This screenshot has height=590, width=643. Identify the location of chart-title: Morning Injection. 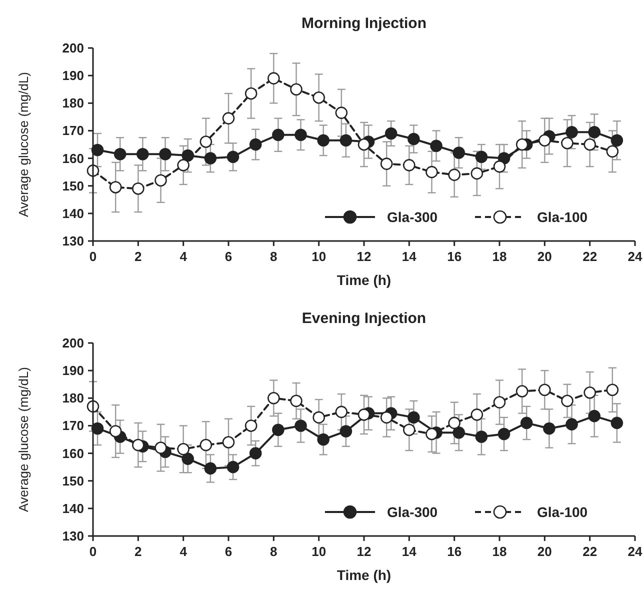
(364, 23).